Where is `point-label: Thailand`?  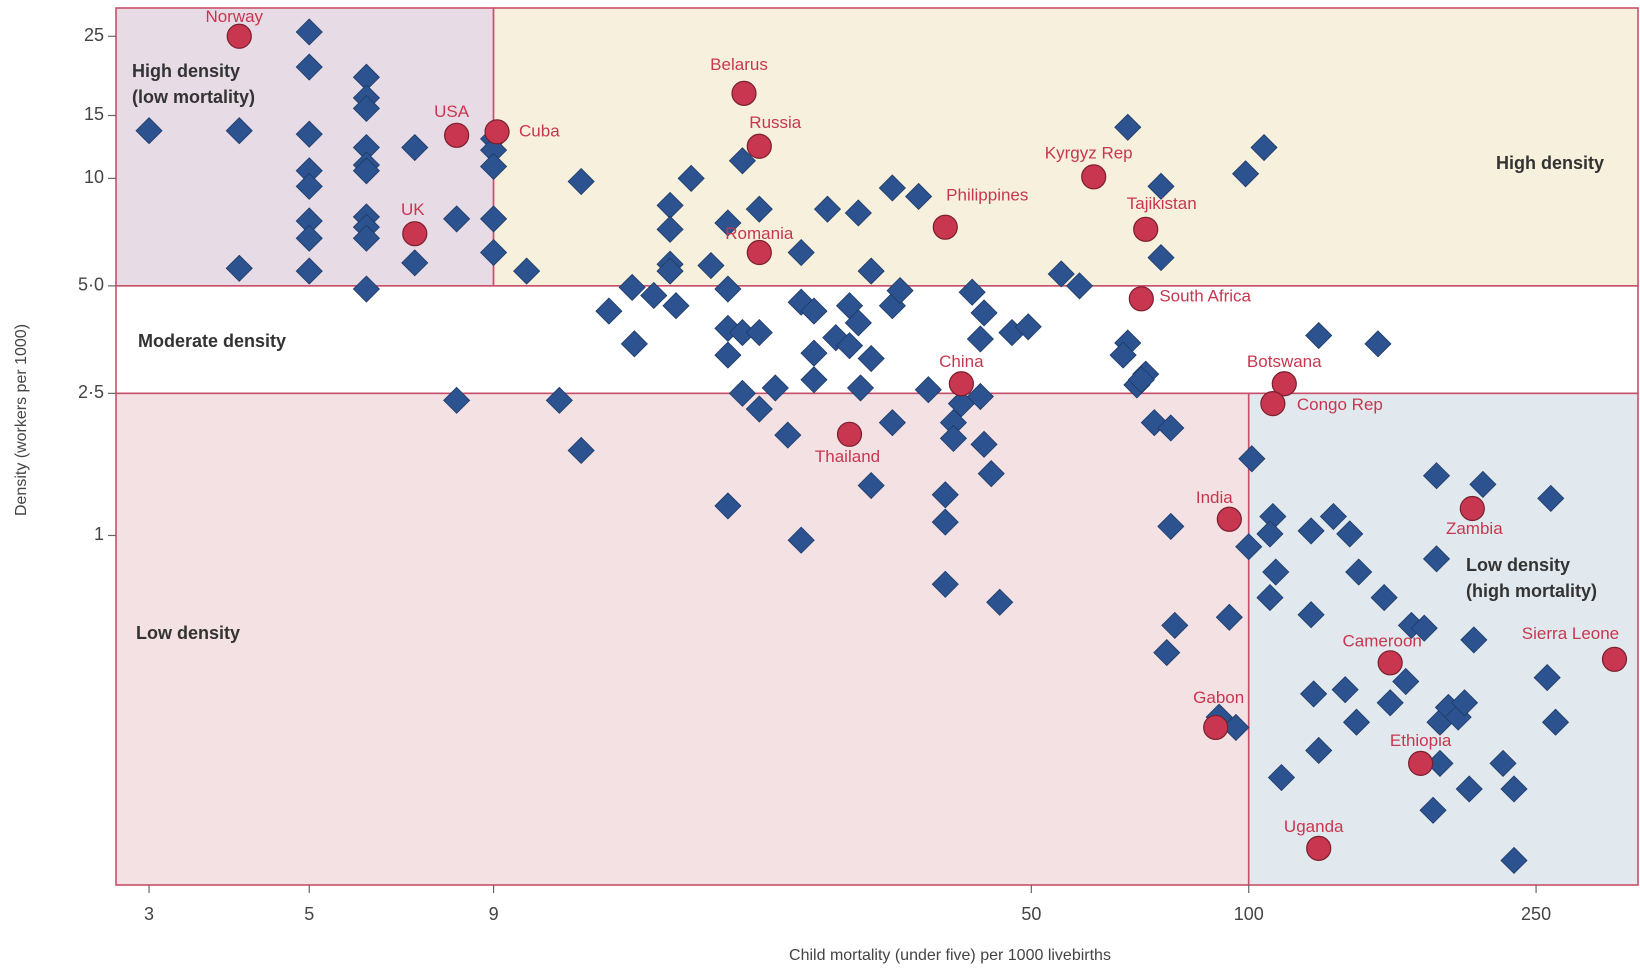
point-label: Thailand is located at coordinates (847, 456).